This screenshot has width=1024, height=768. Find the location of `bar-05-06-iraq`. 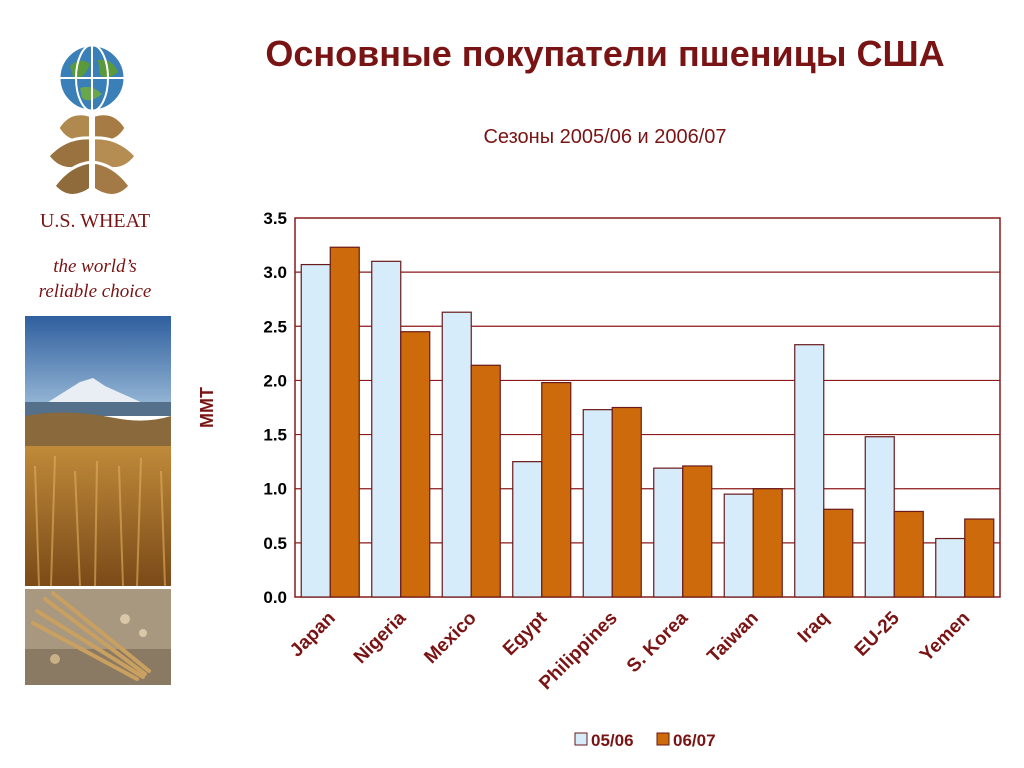

bar-05-06-iraq is located at coordinates (809, 471).